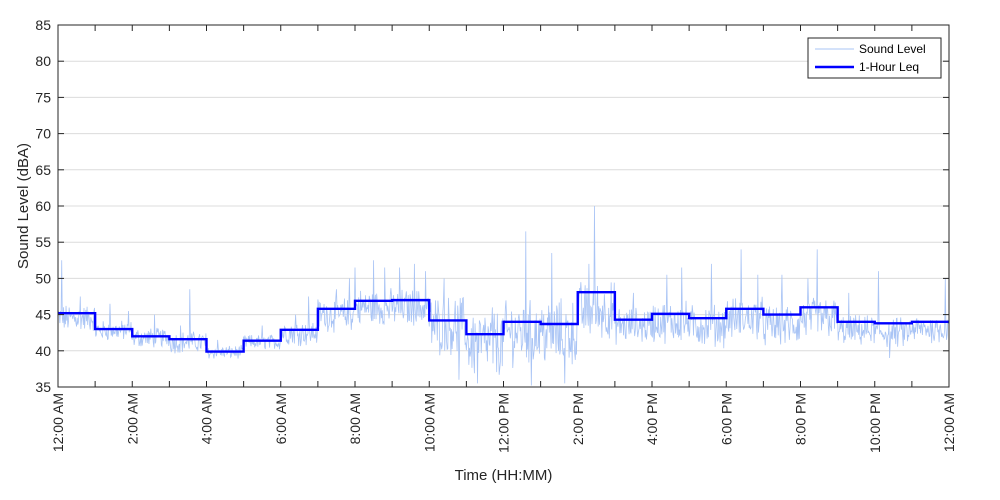  I want to click on x-tick-label: 10:00 AM, so click(429, 422).